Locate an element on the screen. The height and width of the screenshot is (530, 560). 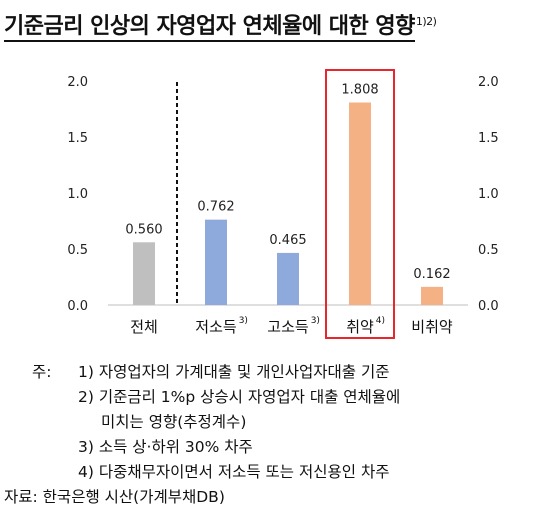
y-tick-label-left: 1.5 is located at coordinates (77, 138).